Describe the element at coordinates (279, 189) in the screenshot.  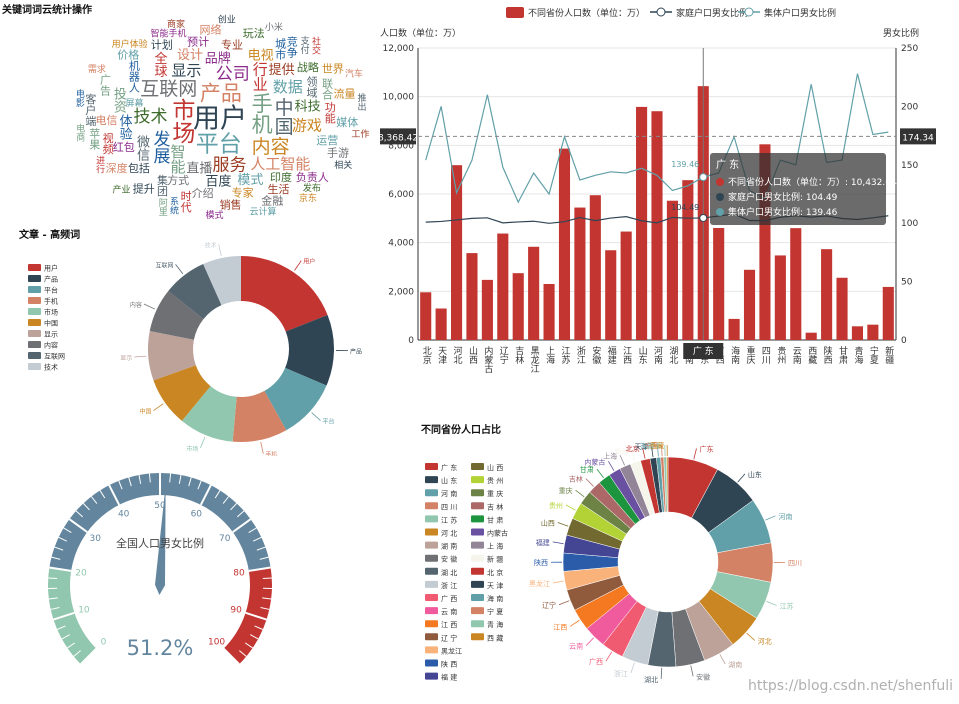
I see `wordcloud-word: 生活` at that location.